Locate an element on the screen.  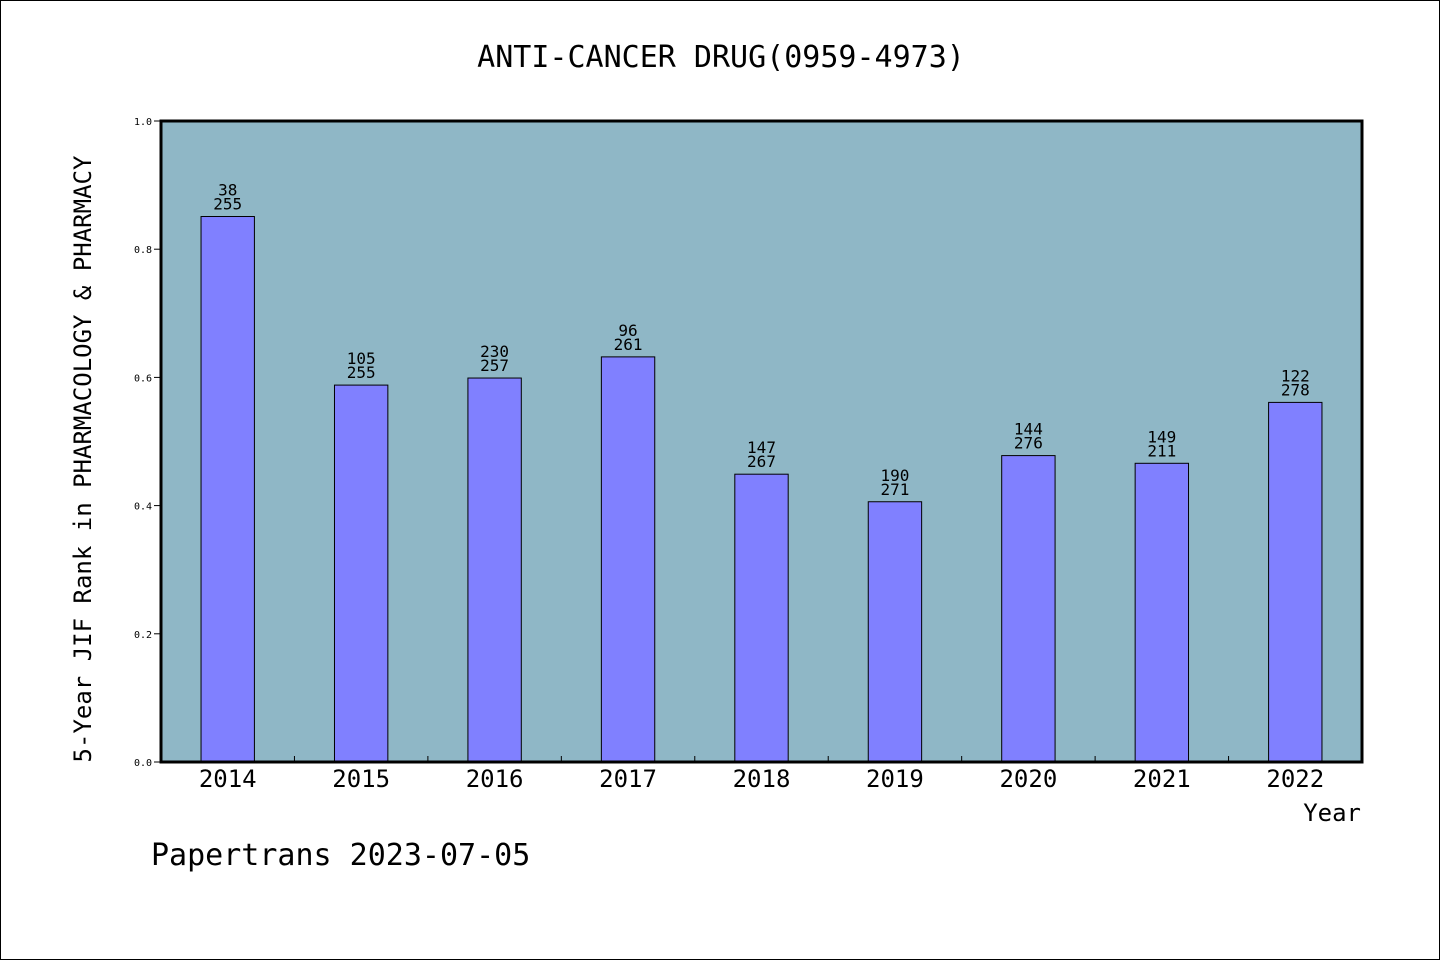
bar-total-label: 267 is located at coordinates (761, 461).